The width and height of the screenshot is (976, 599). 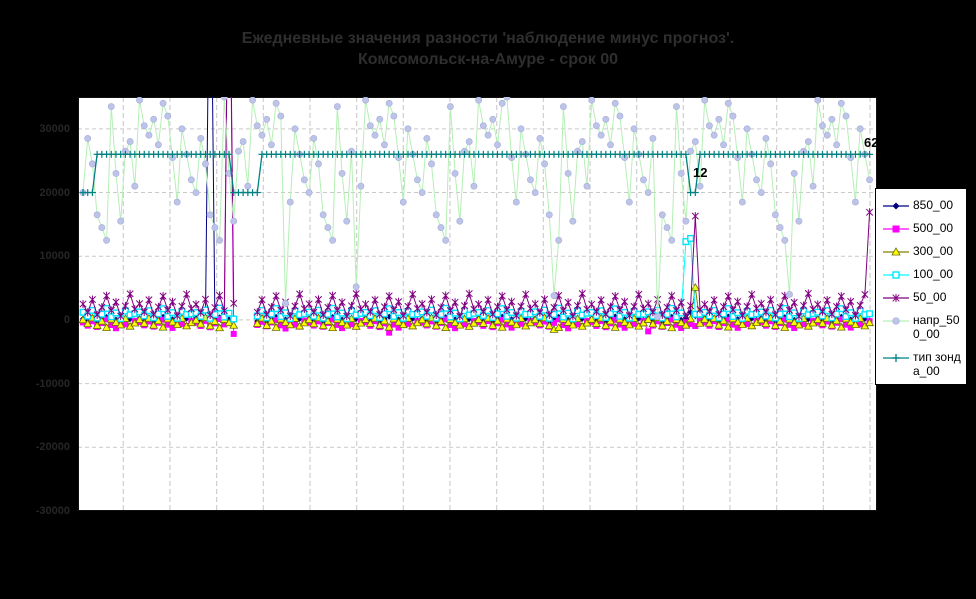 I want to click on data-label-annotation: 62, so click(x=870, y=142).